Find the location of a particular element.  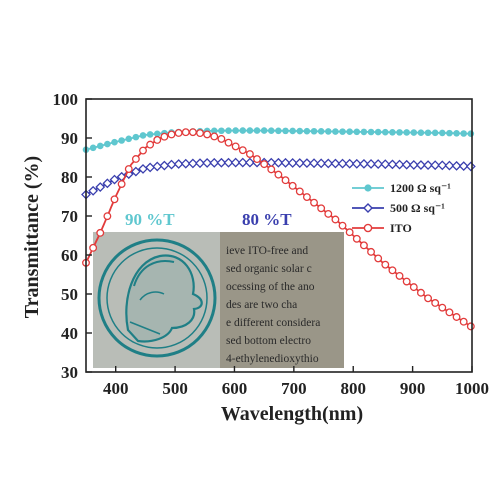

y-tick-label: 80 is located at coordinates (69, 177).